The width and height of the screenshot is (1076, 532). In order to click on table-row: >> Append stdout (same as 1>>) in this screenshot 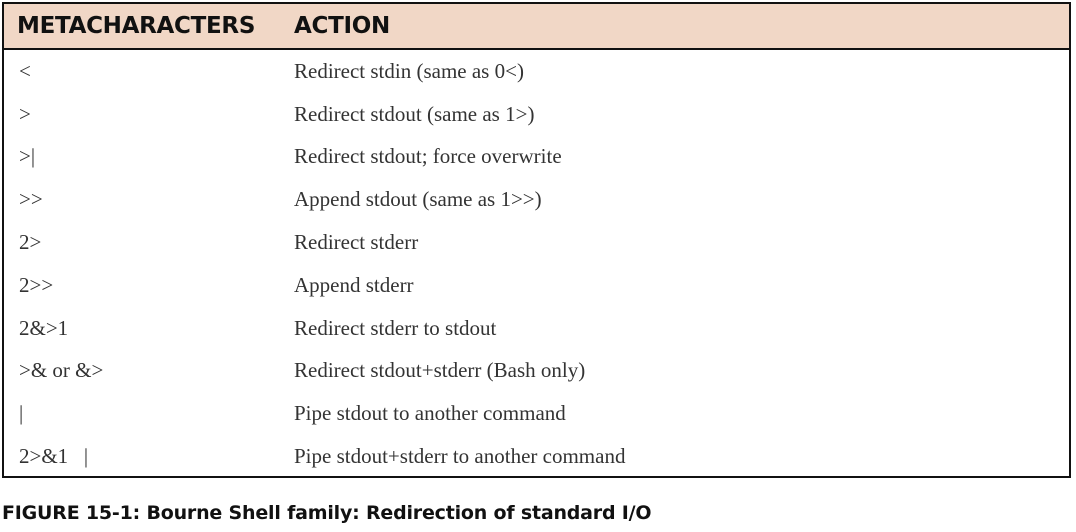, I will do `click(536, 199)`.